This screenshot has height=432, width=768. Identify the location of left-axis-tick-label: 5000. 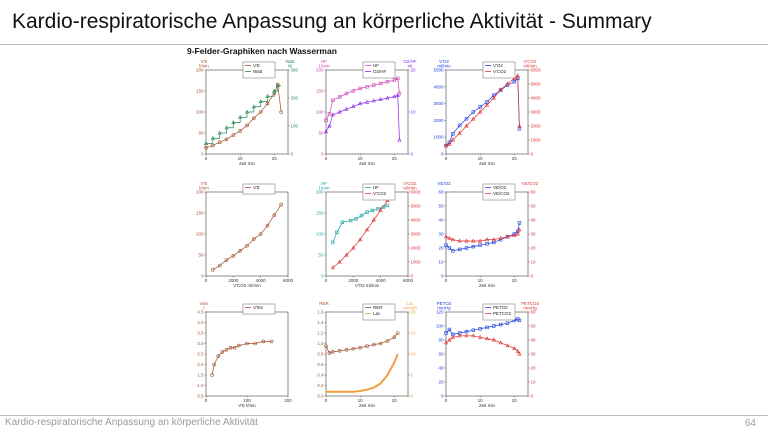
(438, 70).